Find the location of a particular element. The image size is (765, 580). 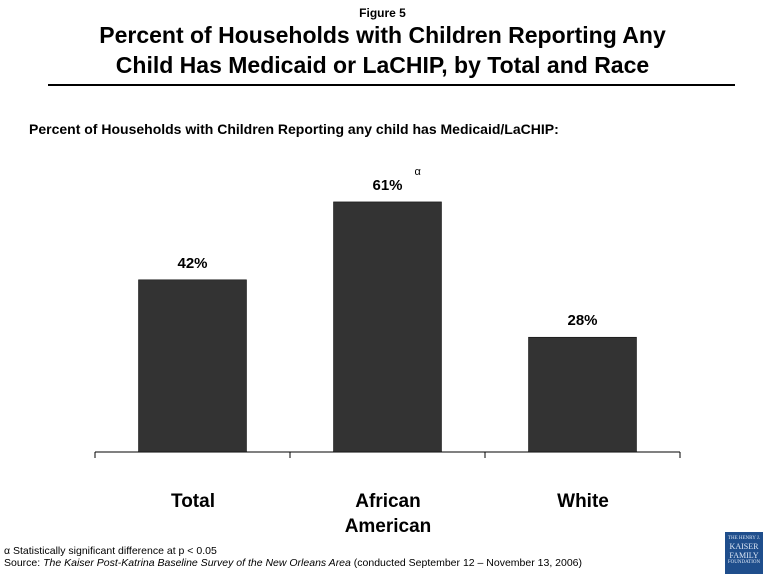

x-label-african-american: African American is located at coordinates (388, 514).